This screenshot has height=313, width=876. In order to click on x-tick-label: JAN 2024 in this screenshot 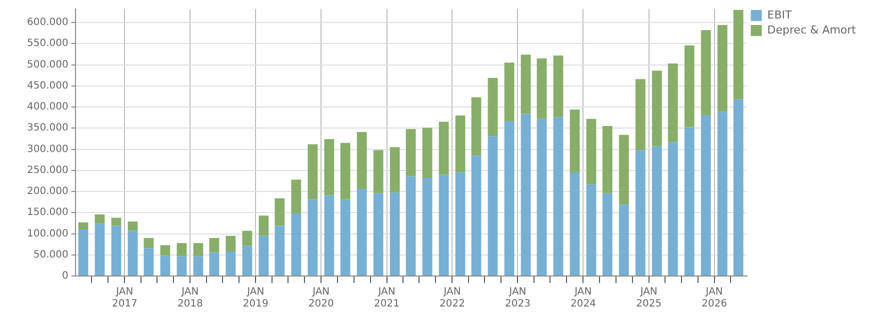, I will do `click(583, 298)`.